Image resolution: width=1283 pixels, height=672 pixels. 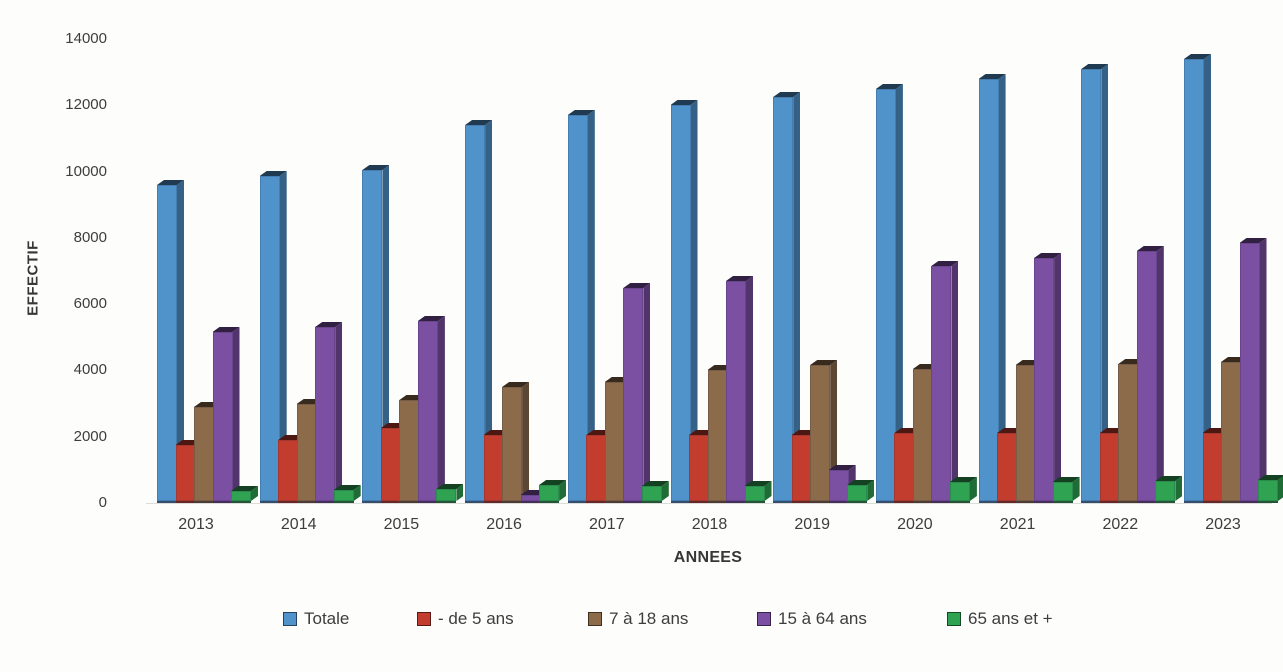 What do you see at coordinates (633, 395) in the screenshot?
I see `bar-15-64-ans-2017` at bounding box center [633, 395].